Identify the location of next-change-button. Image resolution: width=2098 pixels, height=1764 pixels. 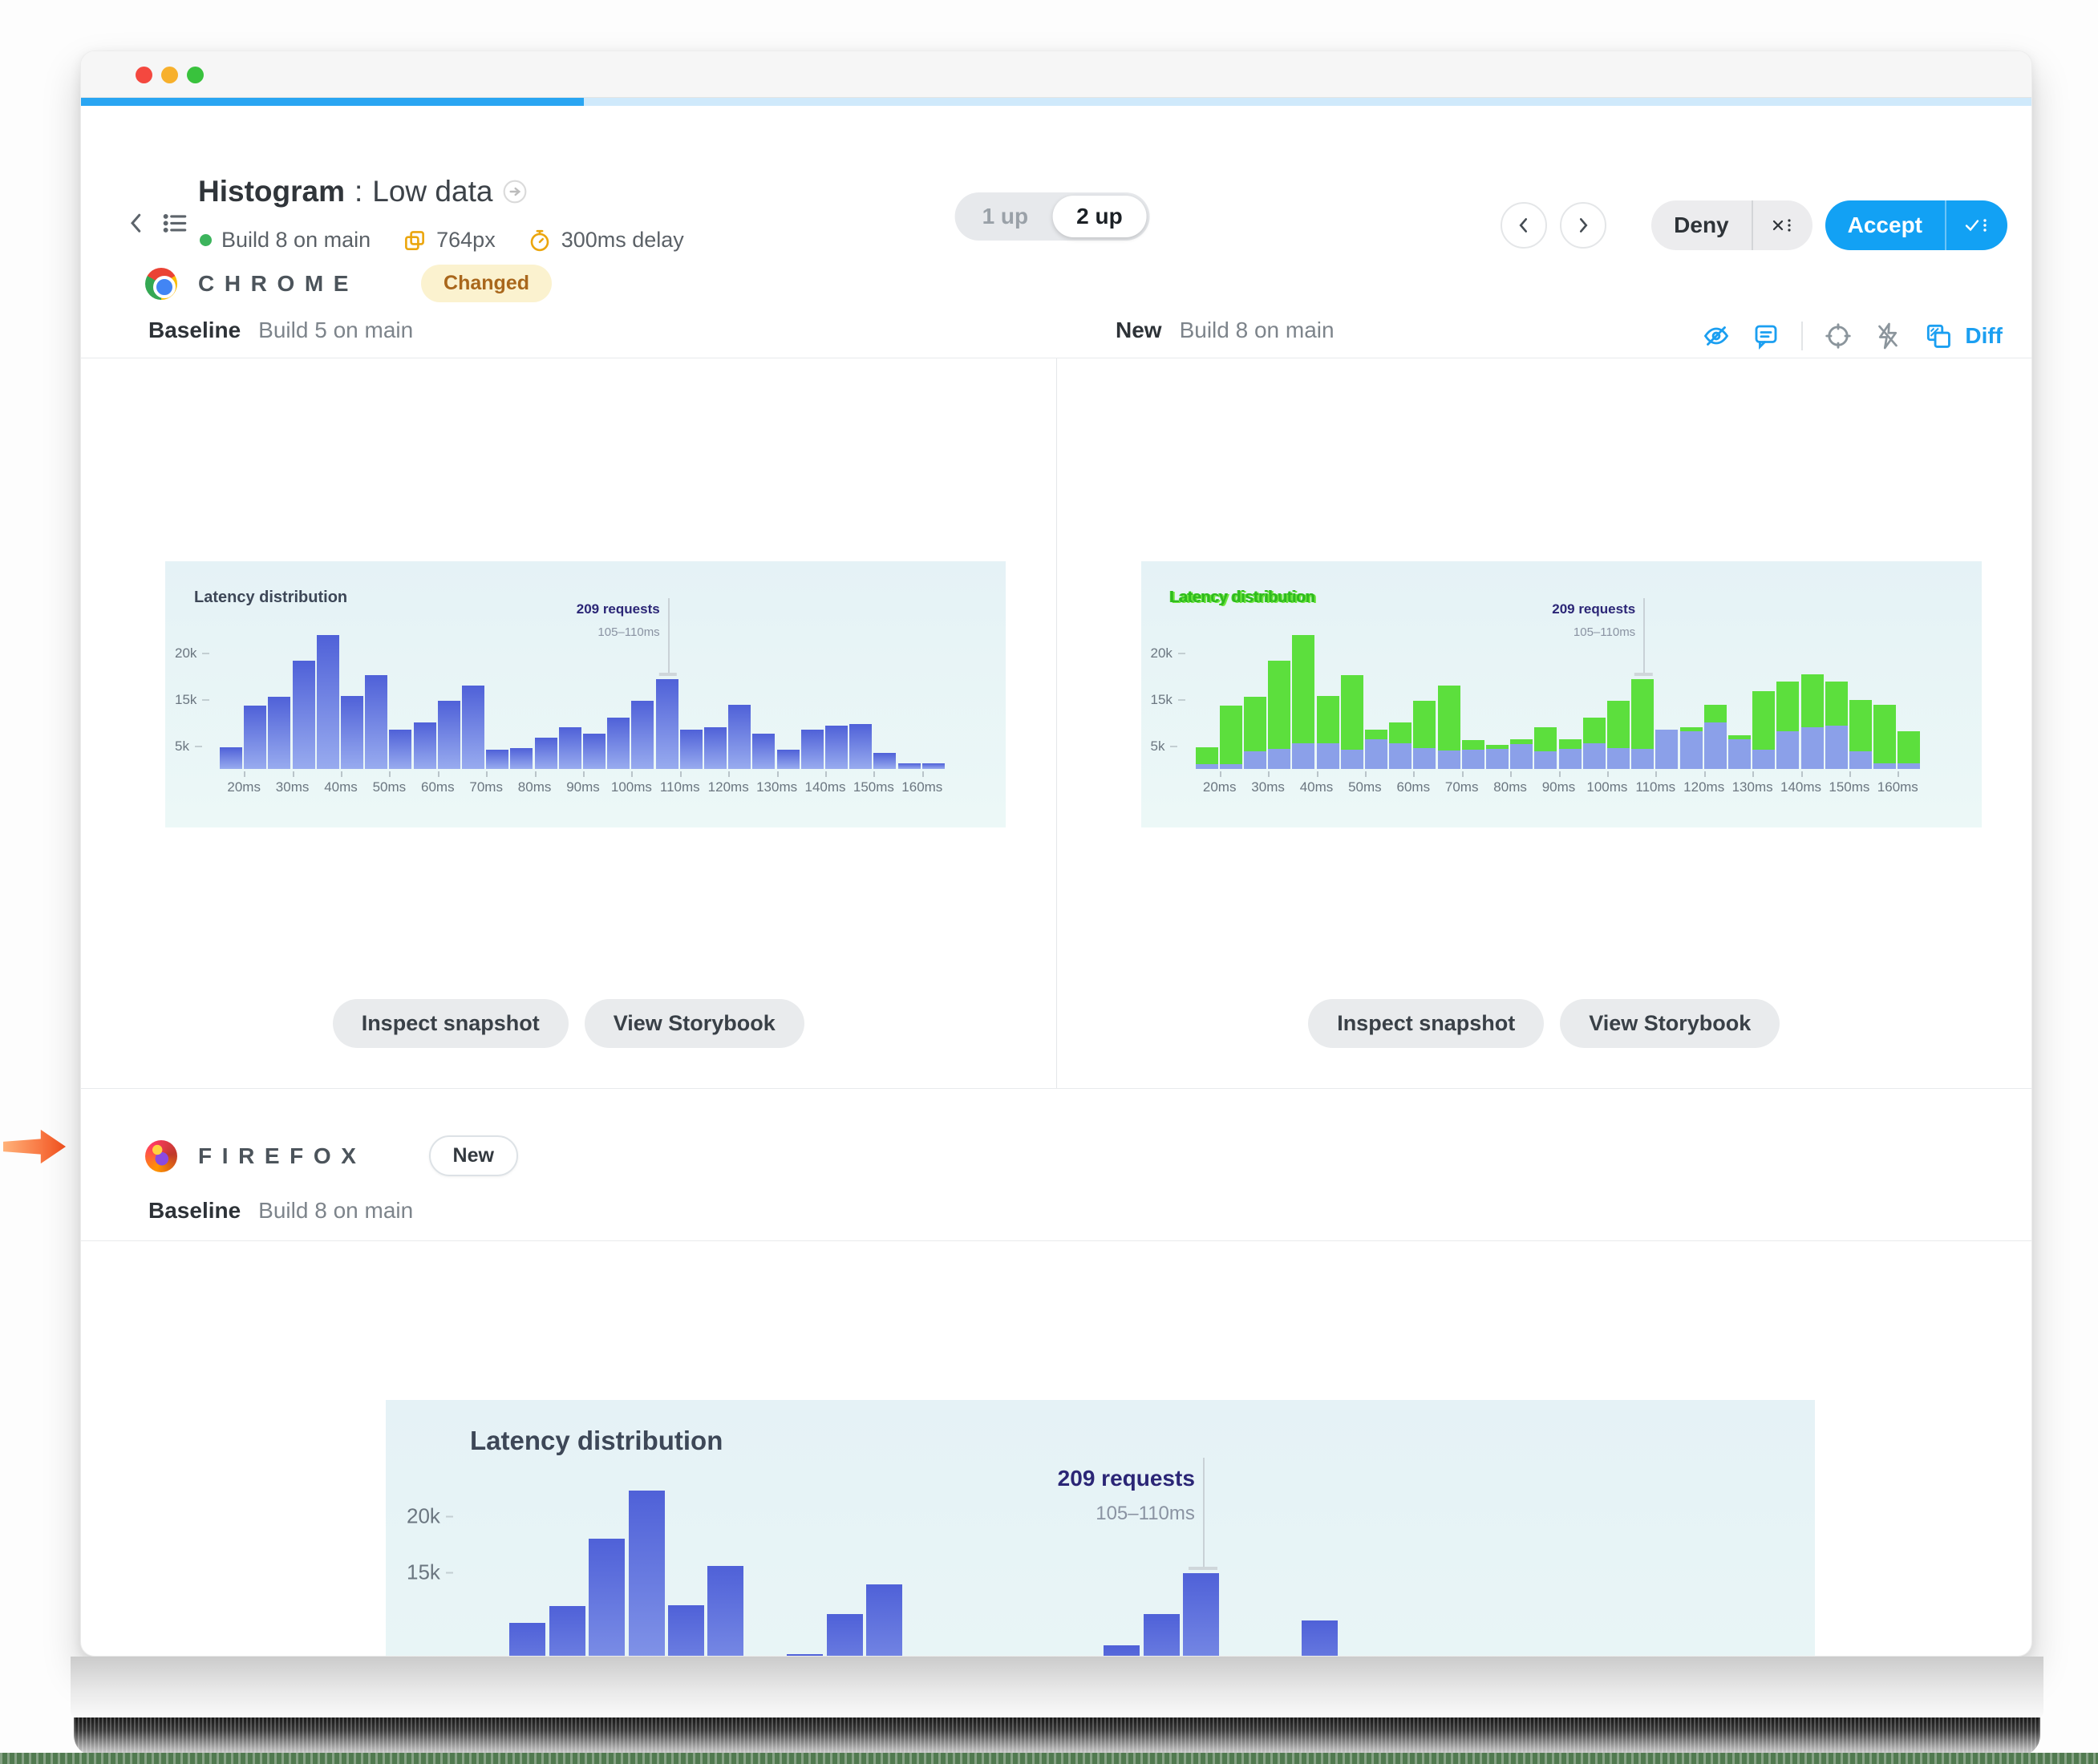
(1583, 225).